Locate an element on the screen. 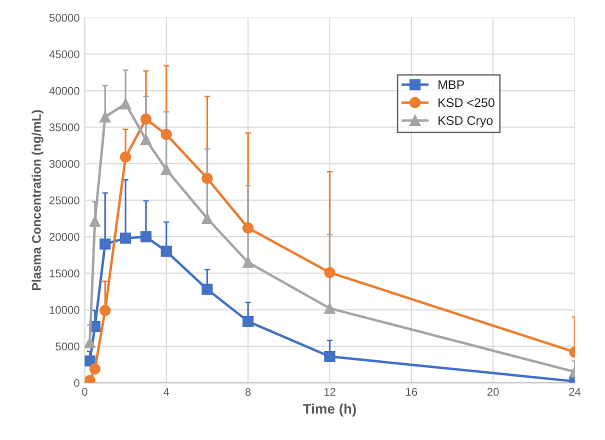  x-tick-label: 16 is located at coordinates (412, 392).